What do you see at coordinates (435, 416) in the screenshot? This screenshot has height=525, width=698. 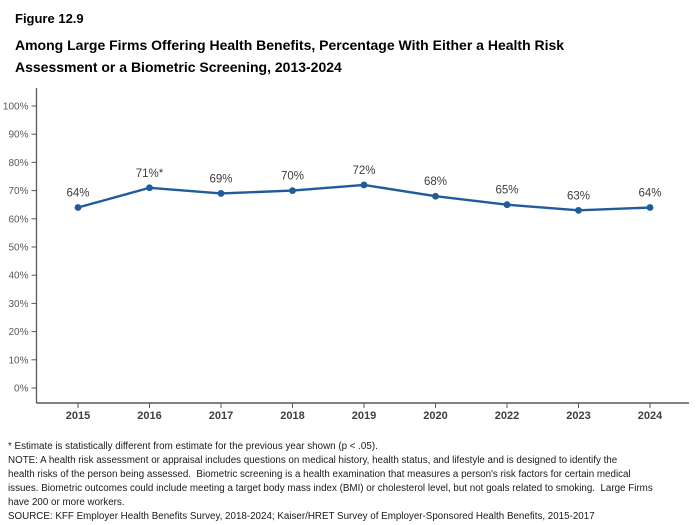 I see `x-axis-label: 2020` at bounding box center [435, 416].